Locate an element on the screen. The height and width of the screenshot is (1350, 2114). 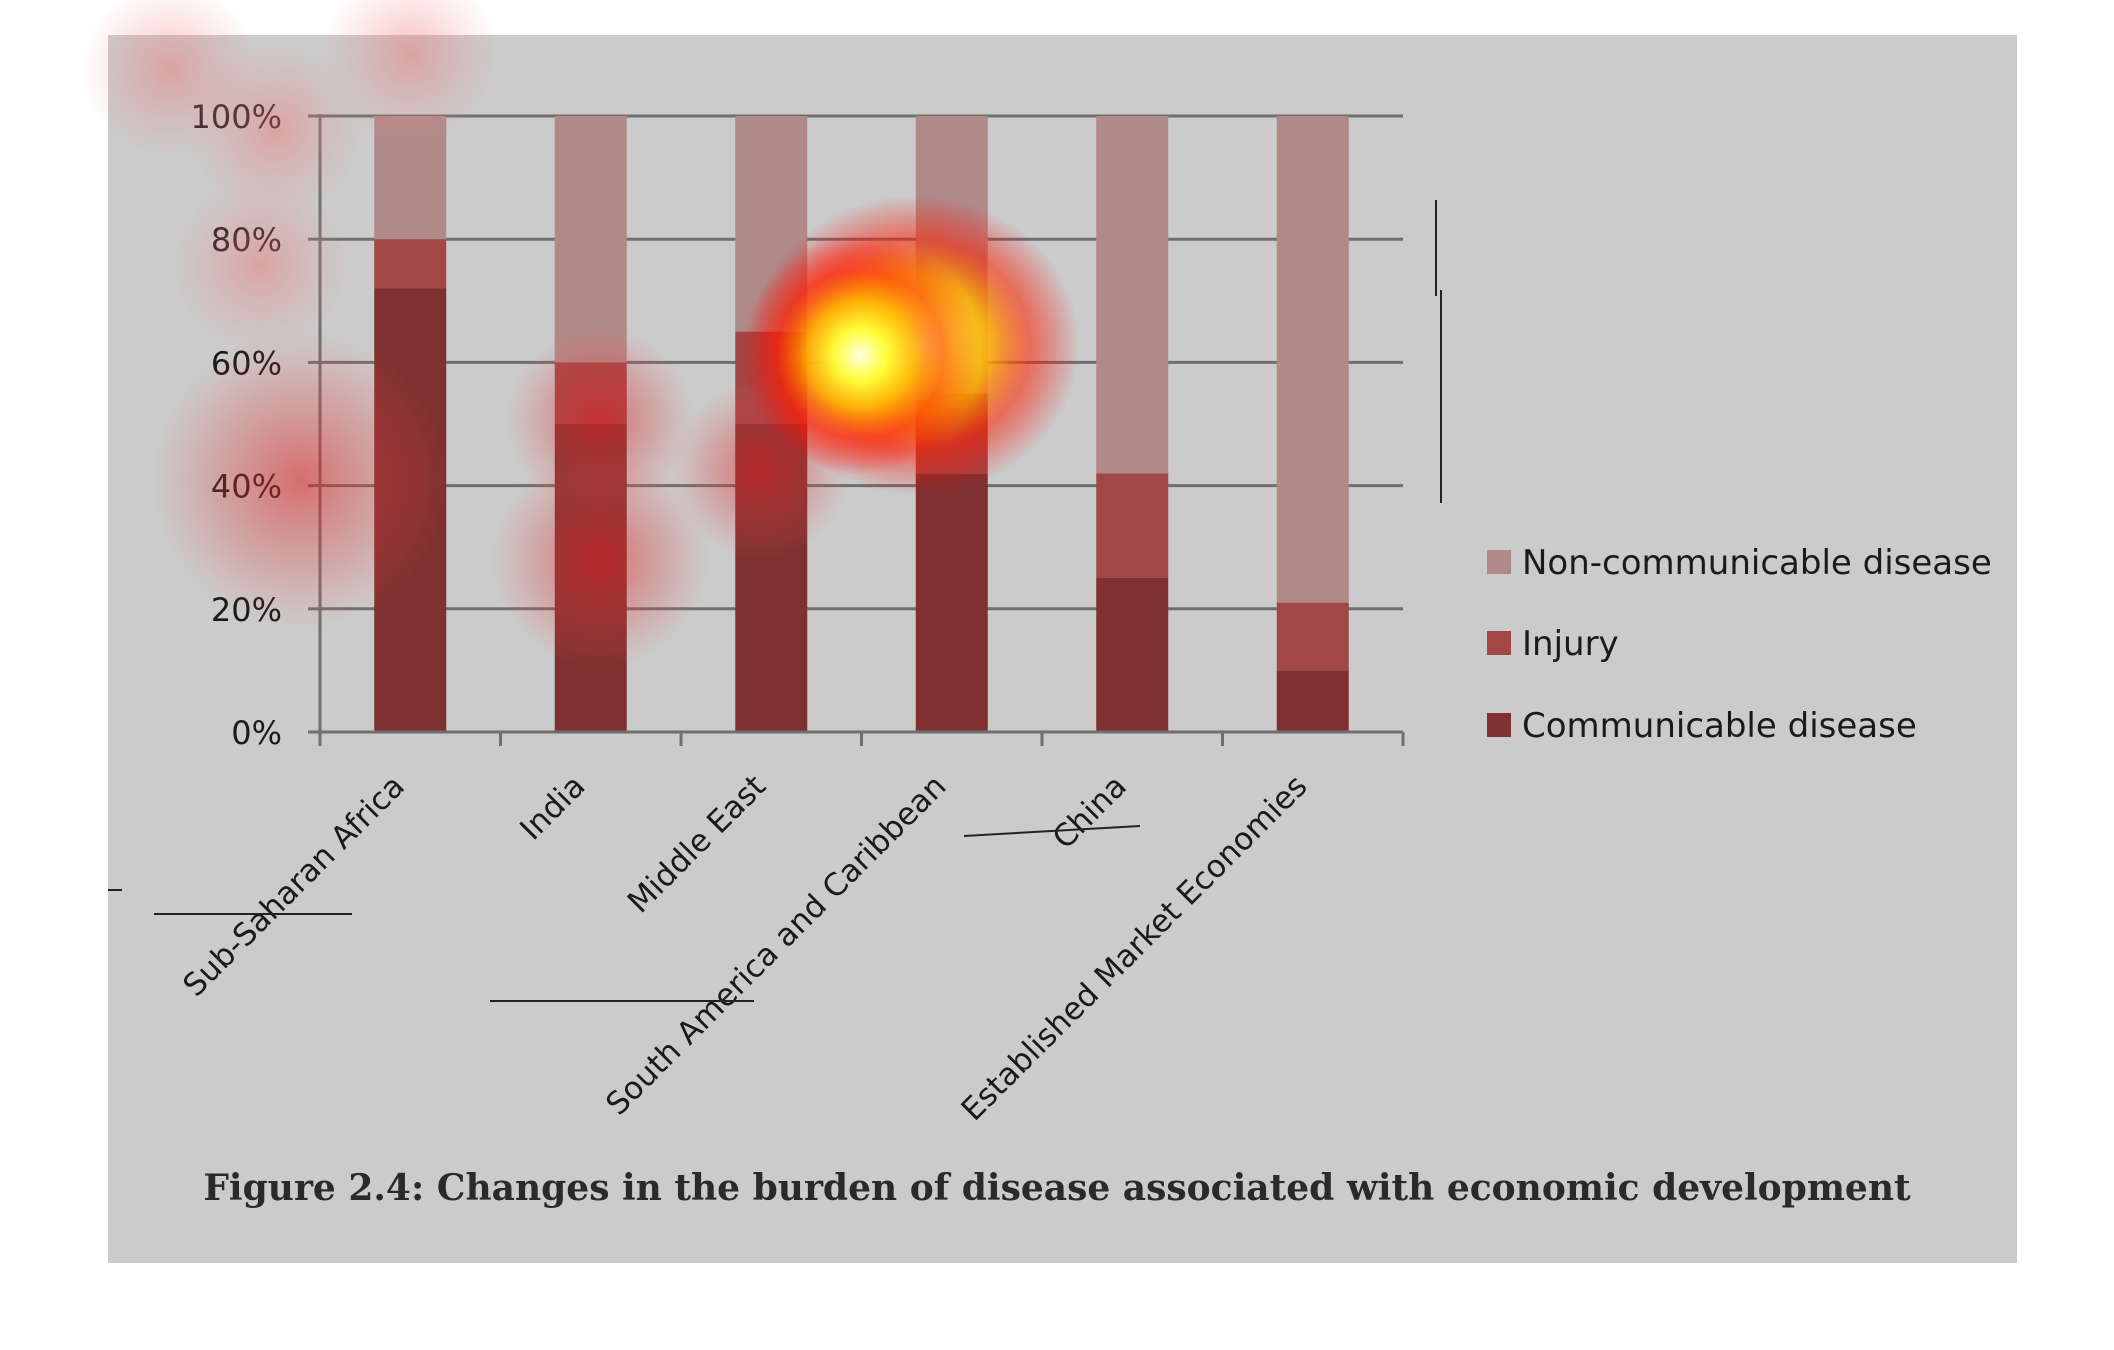
category-label: Established Market Economies is located at coordinates (1135, 948).